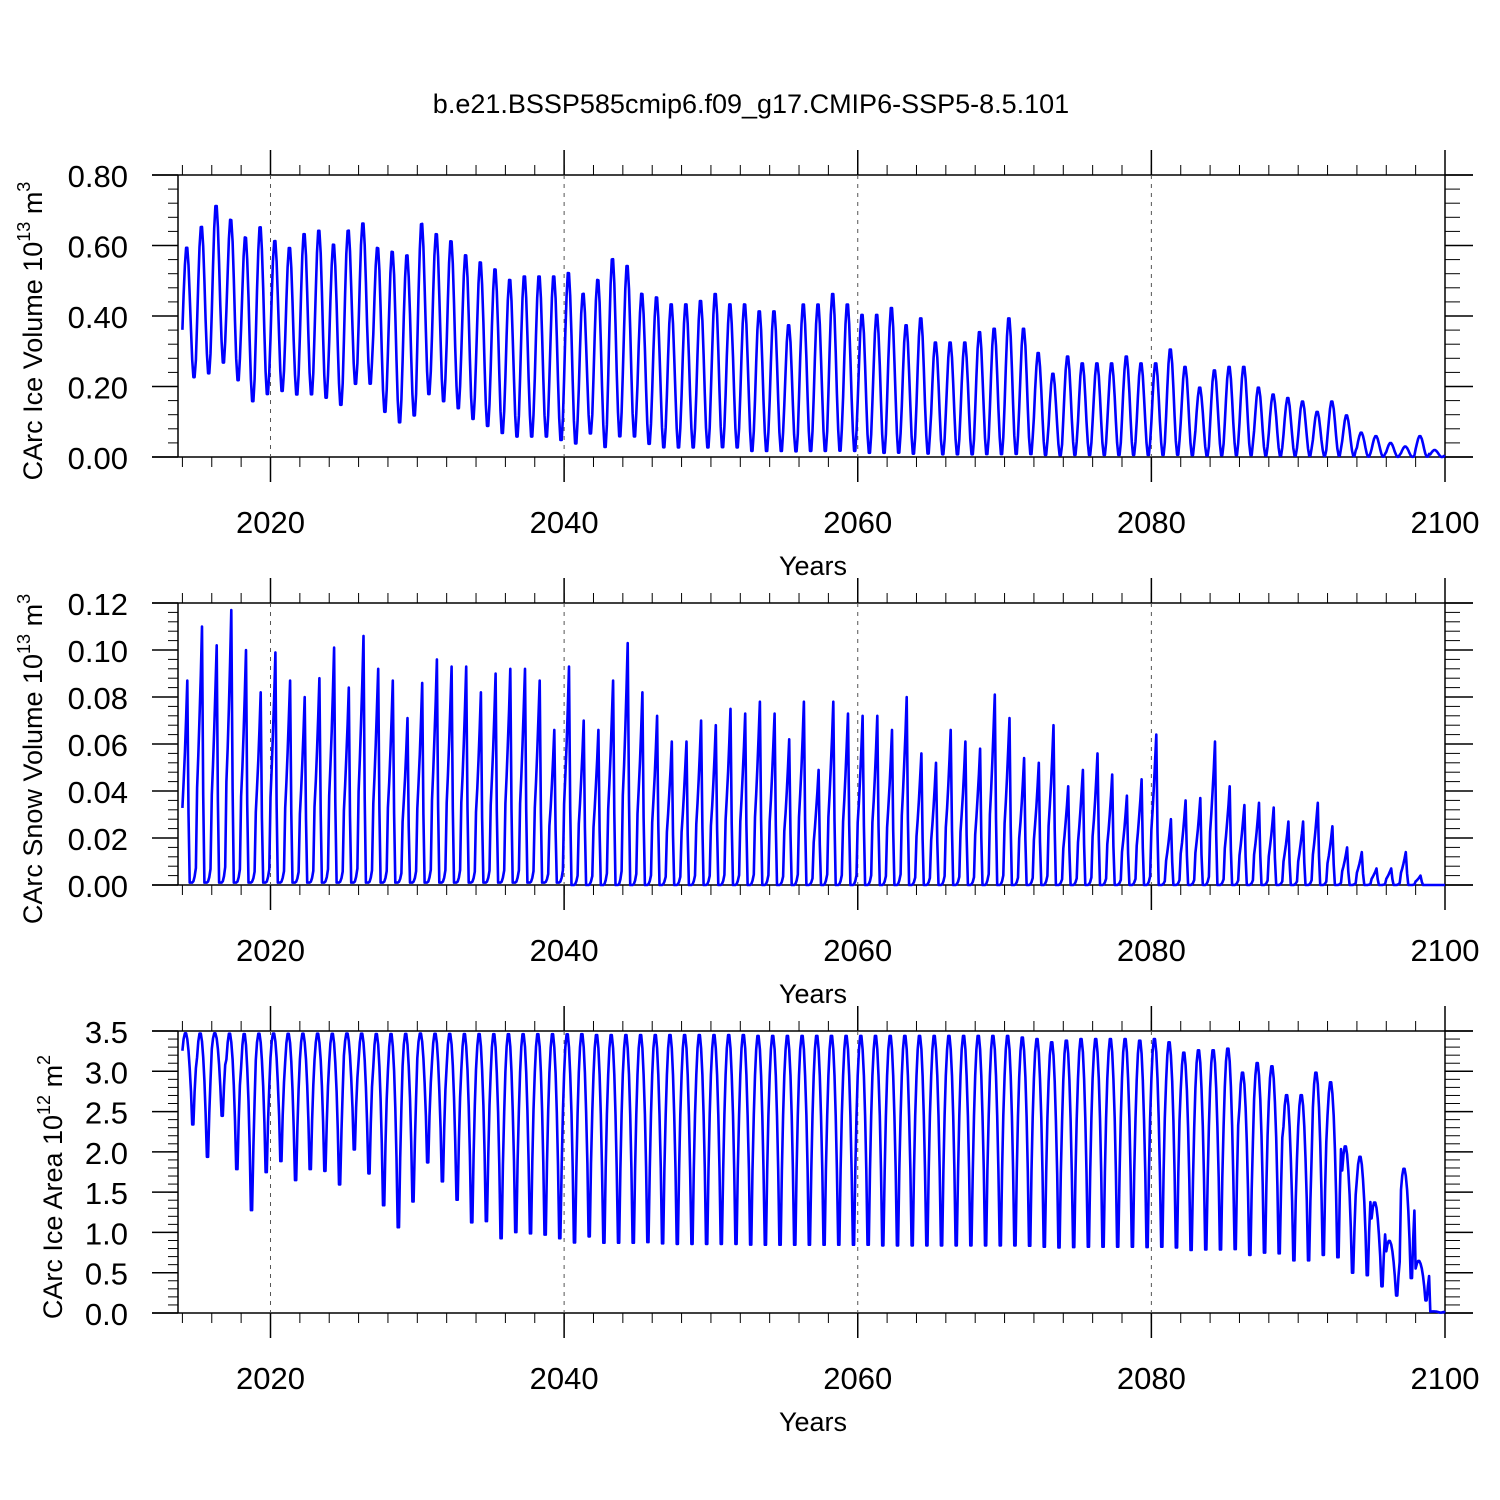 This screenshot has height=1500, width=1500. I want to click on y-tick-label: 1.5, so click(106, 1193).